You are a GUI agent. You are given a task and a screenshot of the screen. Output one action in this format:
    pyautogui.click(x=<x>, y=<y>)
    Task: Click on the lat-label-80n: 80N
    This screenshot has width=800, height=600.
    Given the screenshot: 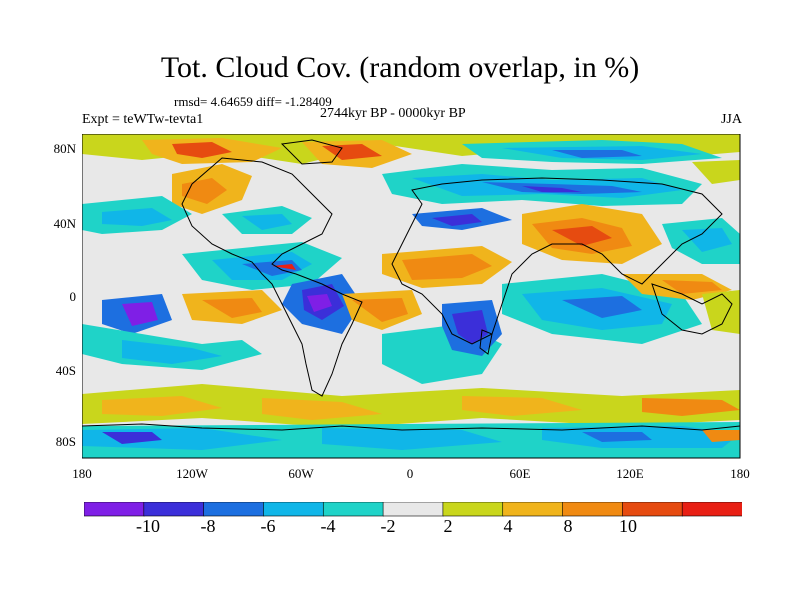 What is the action you would take?
    pyautogui.click(x=64, y=148)
    